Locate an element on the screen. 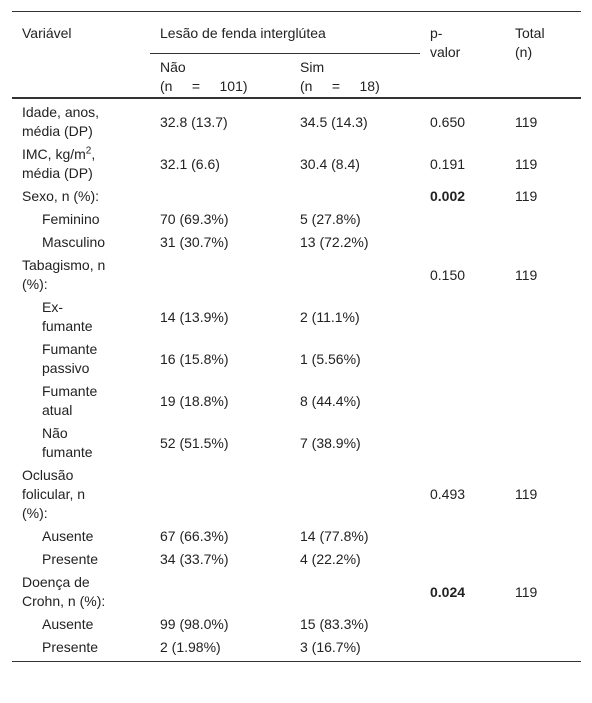 The width and height of the screenshot is (592, 703). cell-no: 2 (1.98%) is located at coordinates (220, 649).